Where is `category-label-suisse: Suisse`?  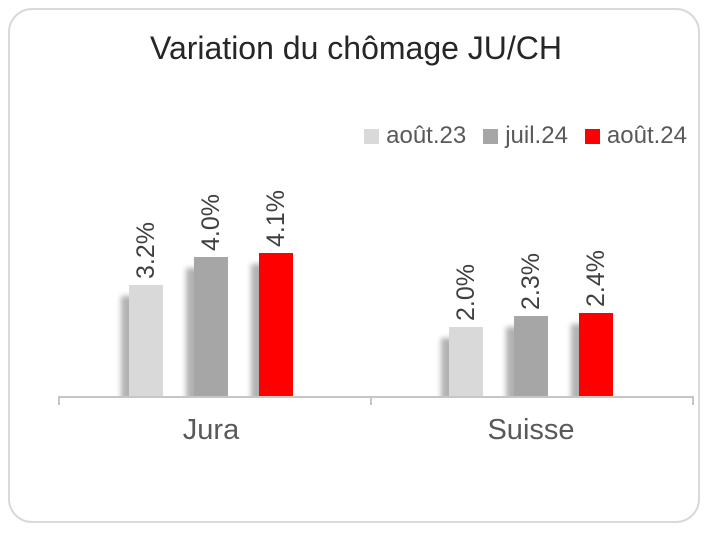 category-label-suisse: Suisse is located at coordinates (531, 430).